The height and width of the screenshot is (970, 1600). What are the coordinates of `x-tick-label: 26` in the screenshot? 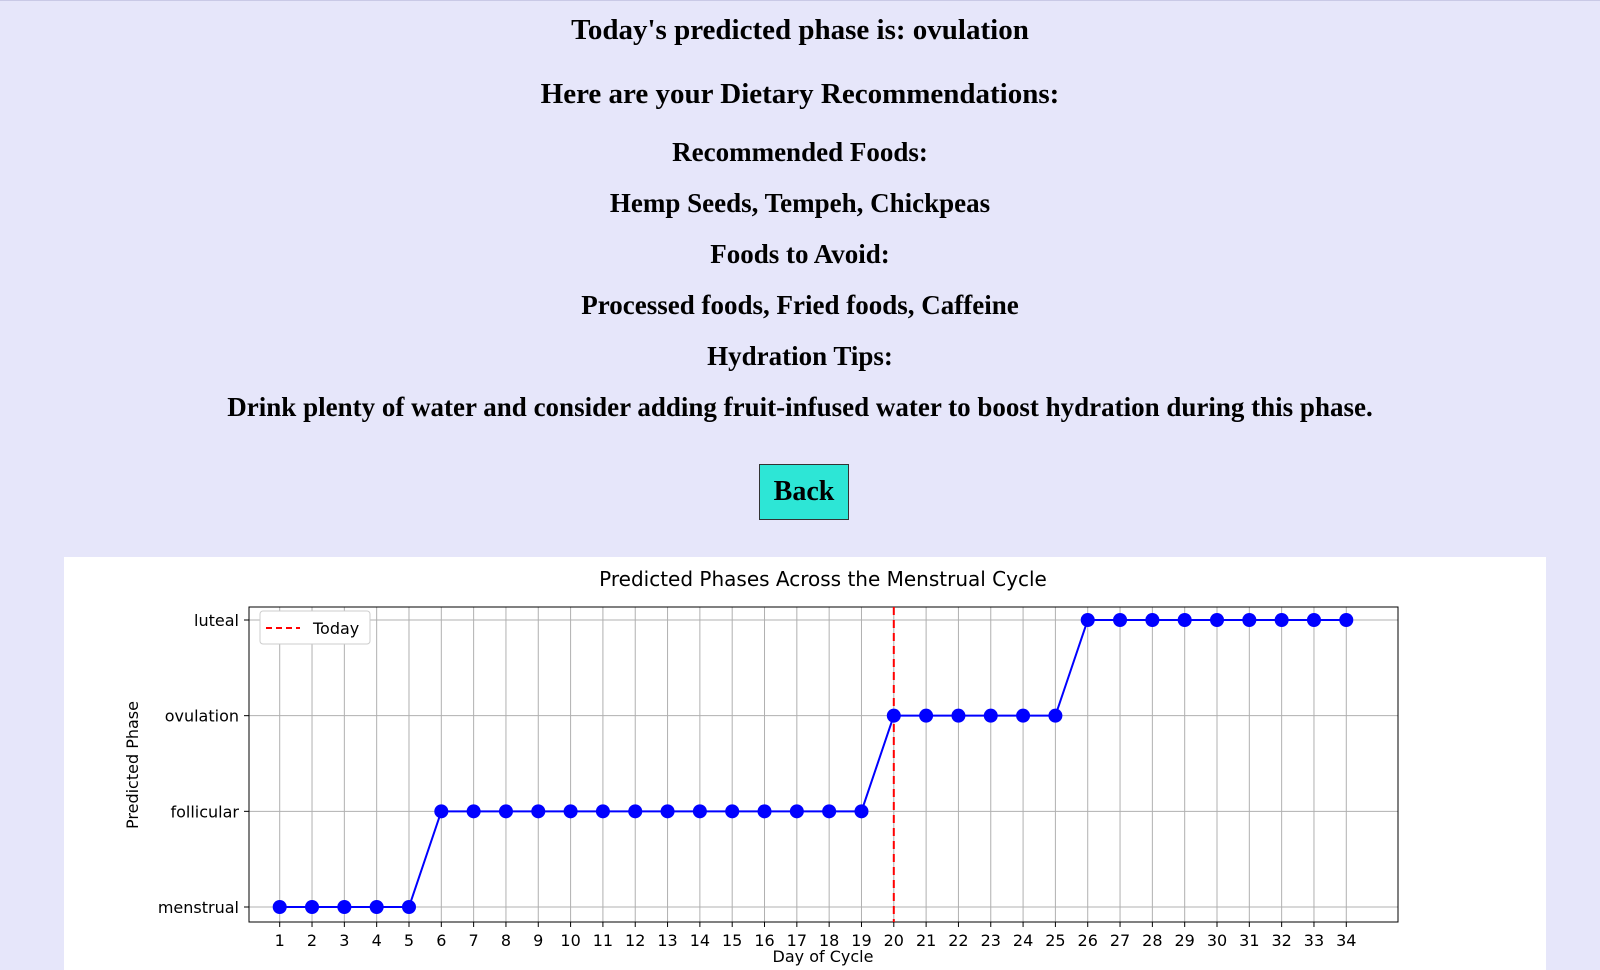 It's located at (1088, 940).